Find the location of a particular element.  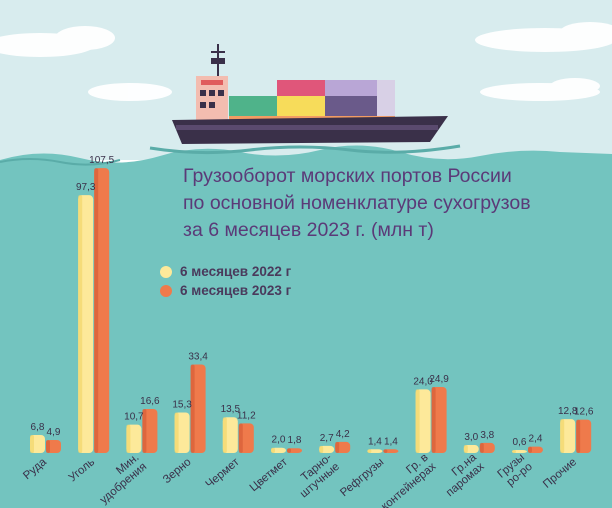

data-label: 13,5 is located at coordinates (231, 409).